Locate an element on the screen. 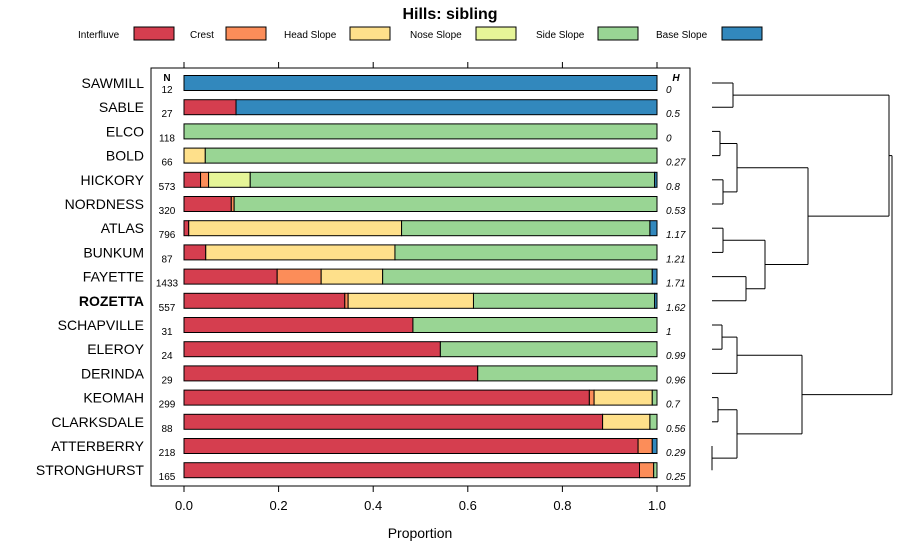 The image size is (900, 560). n-value: 27 is located at coordinates (167, 114).